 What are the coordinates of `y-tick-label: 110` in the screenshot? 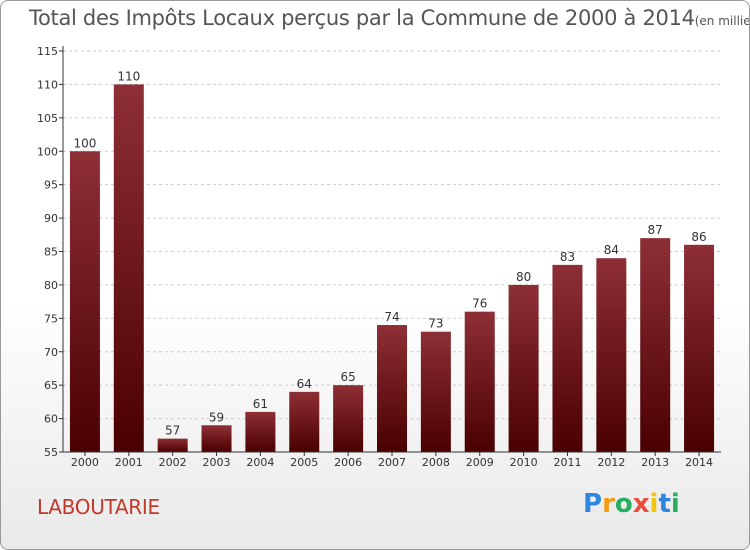 It's located at (47, 84).